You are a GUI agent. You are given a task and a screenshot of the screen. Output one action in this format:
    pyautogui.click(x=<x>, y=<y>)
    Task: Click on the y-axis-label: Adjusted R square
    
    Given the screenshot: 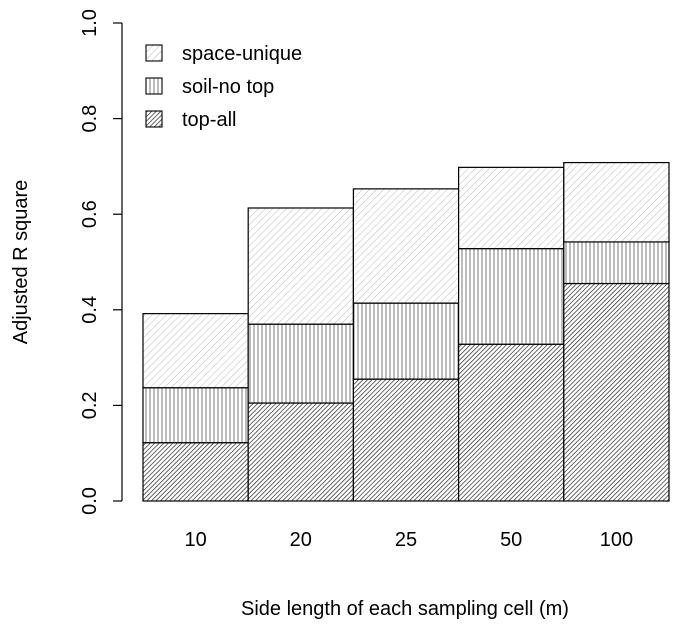 What is the action you would take?
    pyautogui.click(x=21, y=262)
    